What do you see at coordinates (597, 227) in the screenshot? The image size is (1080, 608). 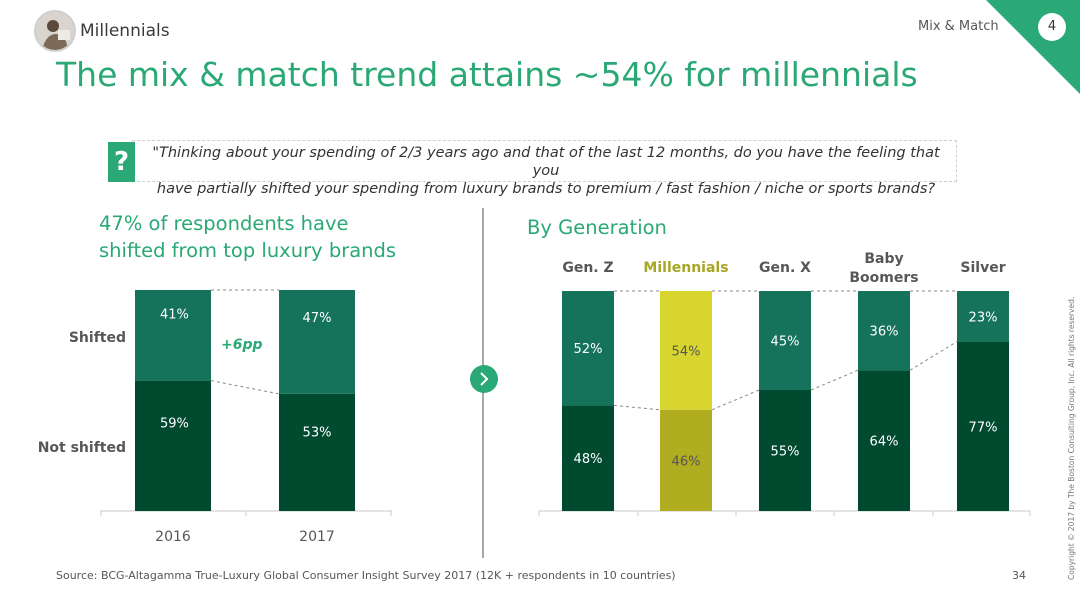 I see `right-heading: By Generation` at bounding box center [597, 227].